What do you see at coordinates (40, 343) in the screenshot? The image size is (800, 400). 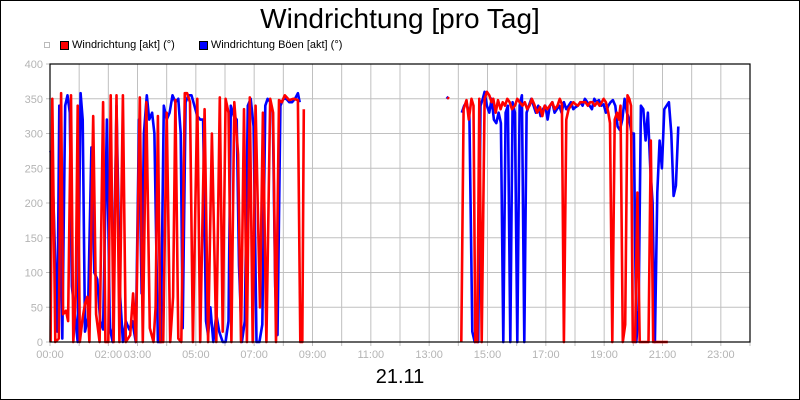 I see `y-tick-label: 0` at bounding box center [40, 343].